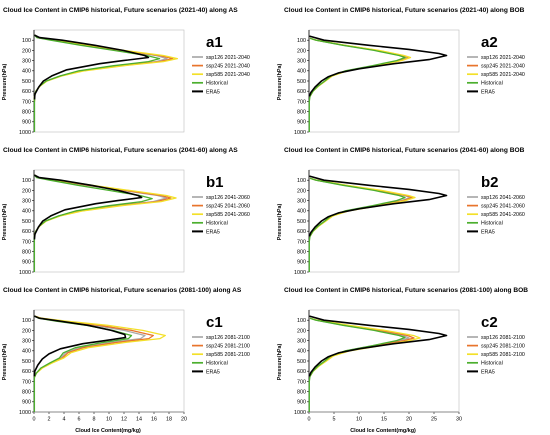 Image resolution: width=550 pixels, height=435 pixels. What do you see at coordinates (49, 420) in the screenshot?
I see `x-tick-label: 2` at bounding box center [49, 420].